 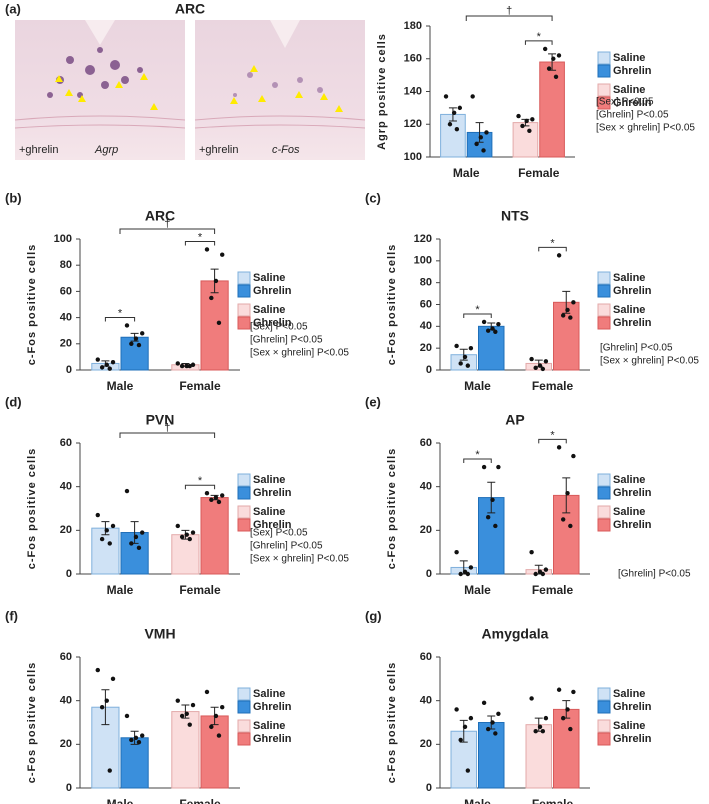 What do you see at coordinates (413, 91) in the screenshot?
I see `y-tick-label: 140` at bounding box center [413, 91].